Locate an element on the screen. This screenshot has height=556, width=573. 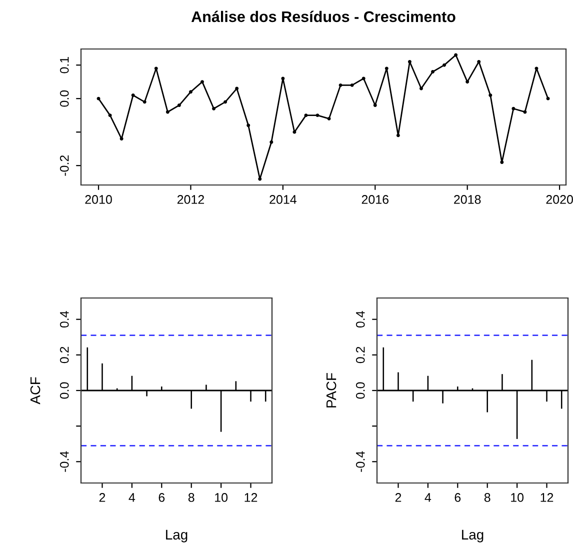
x-tick-label: 2020 is located at coordinates (559, 199).